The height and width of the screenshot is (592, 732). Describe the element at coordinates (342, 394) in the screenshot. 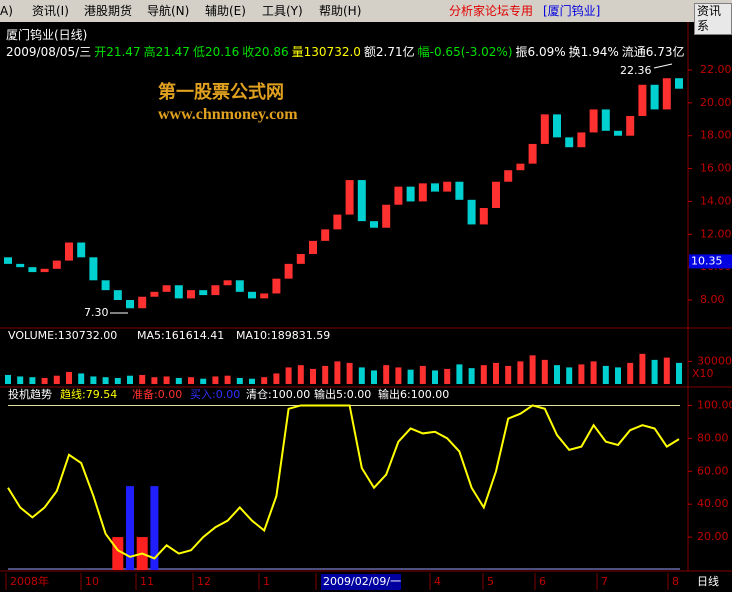

I see `indicator-legend: 输出5:0.00` at that location.